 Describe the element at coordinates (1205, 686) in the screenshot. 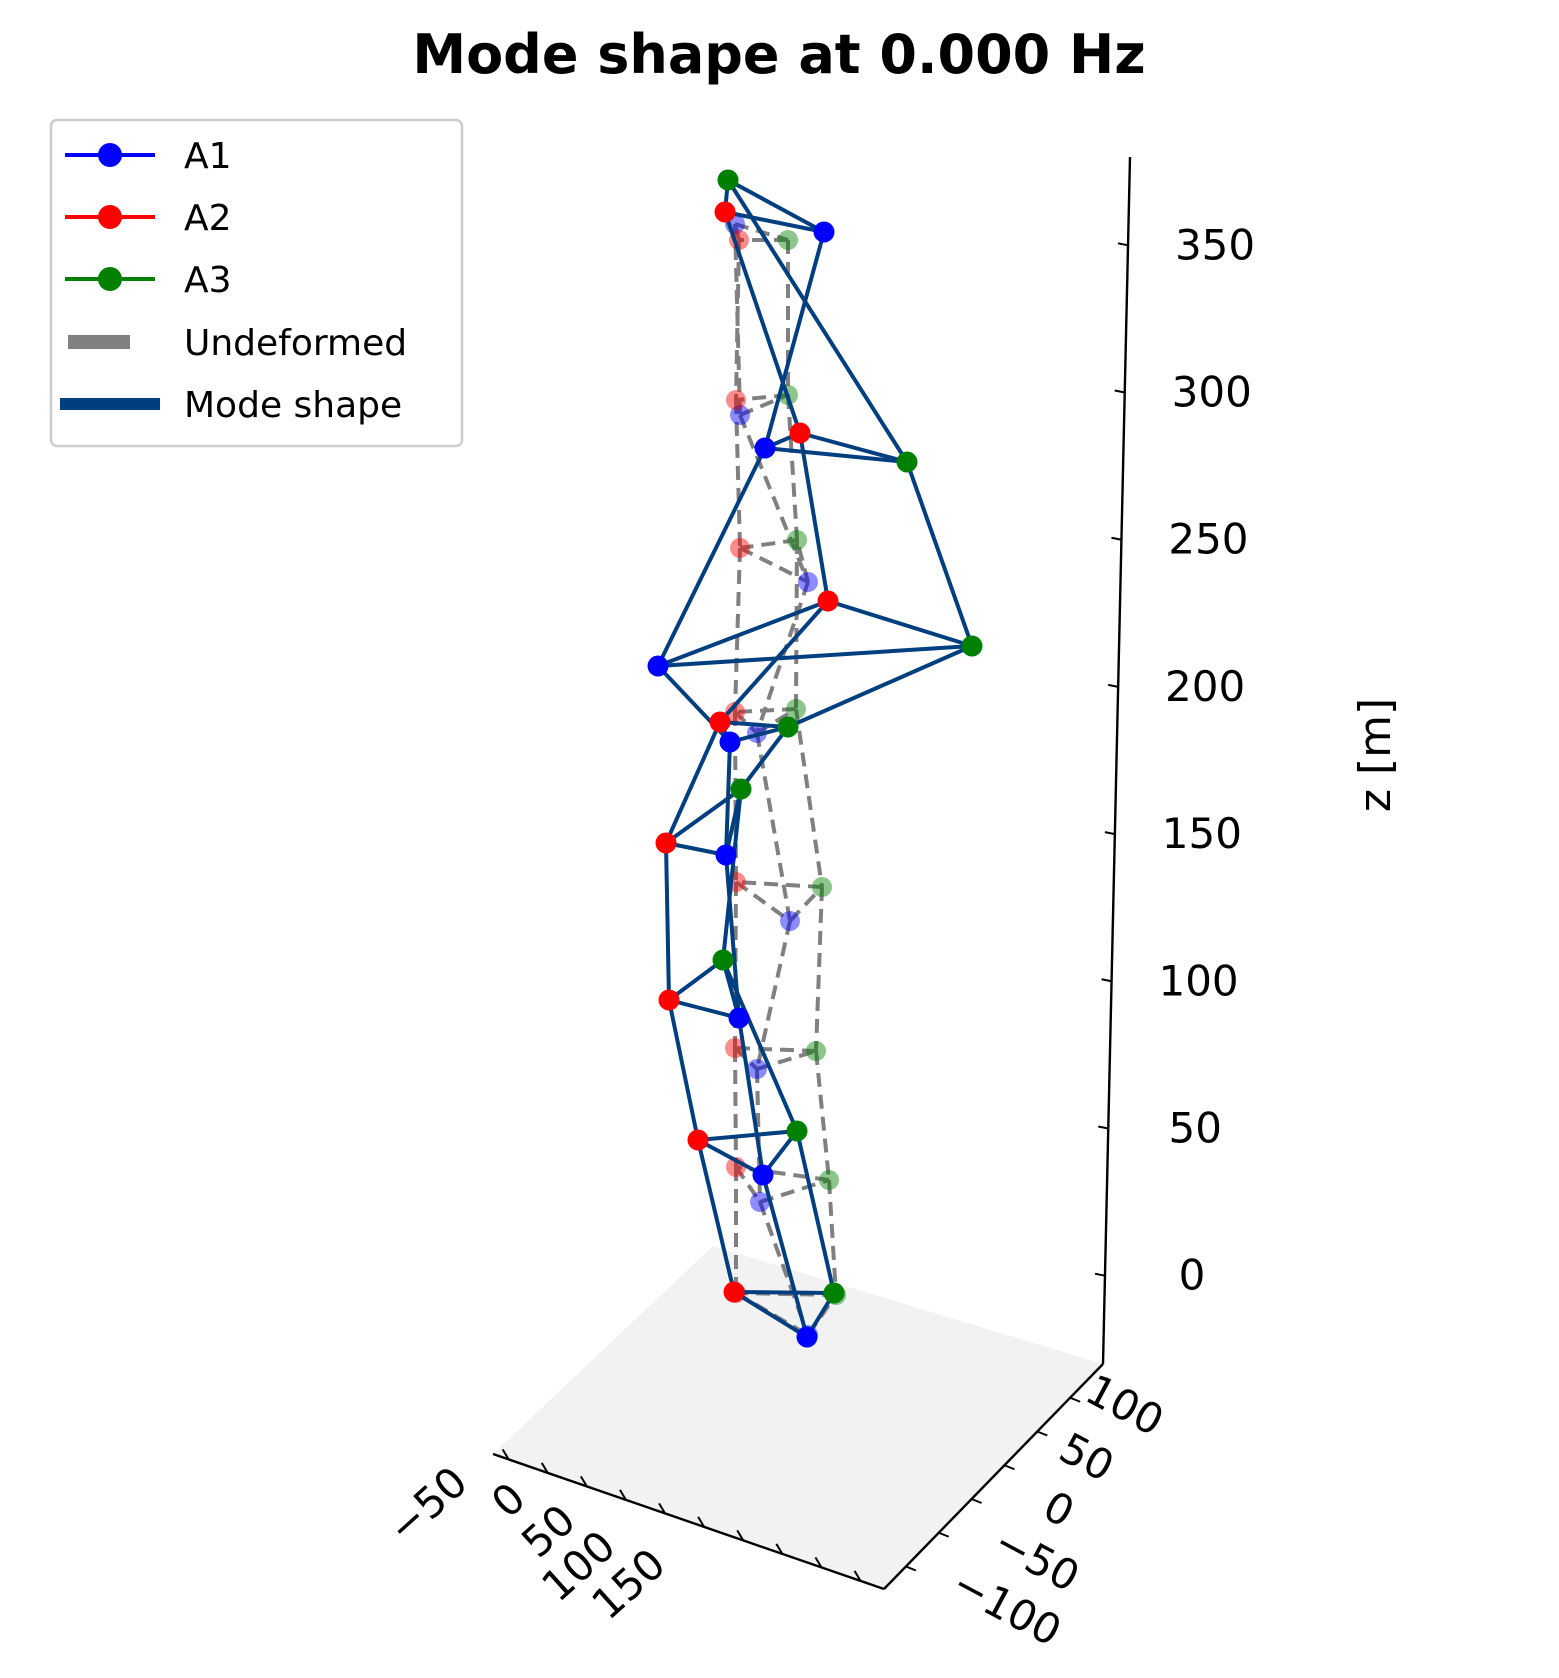

I see `z-tick-label: 200` at that location.